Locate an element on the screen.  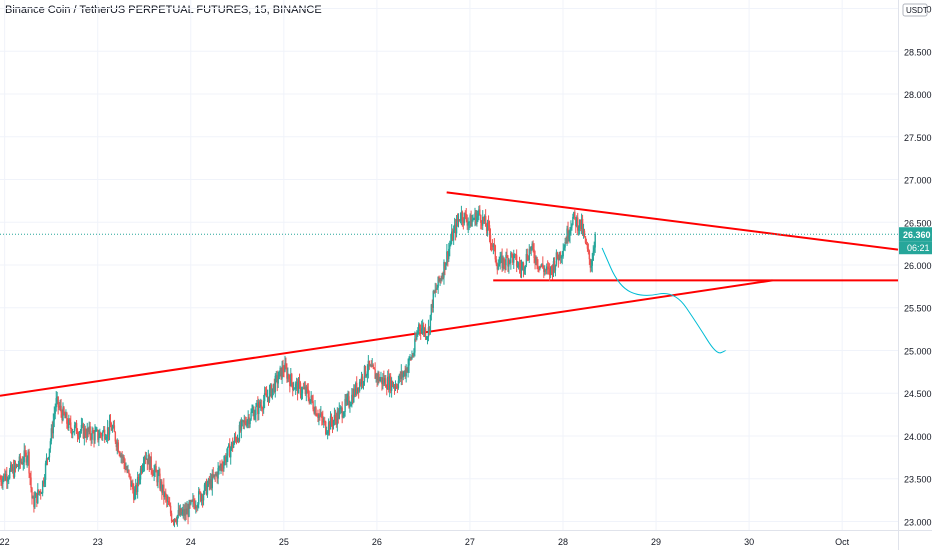
price-tick-label: 23.000 is located at coordinates (918, 522).